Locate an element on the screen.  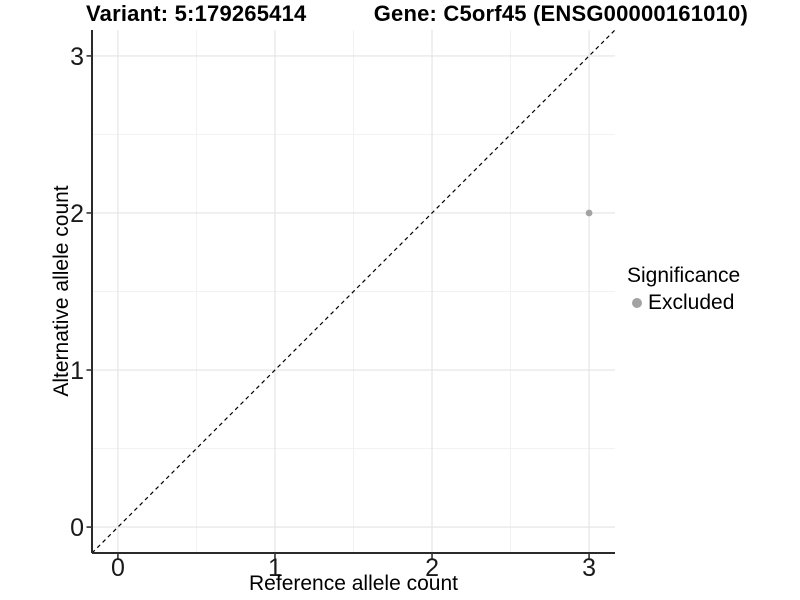
legend-title: Significance is located at coordinates (684, 275).